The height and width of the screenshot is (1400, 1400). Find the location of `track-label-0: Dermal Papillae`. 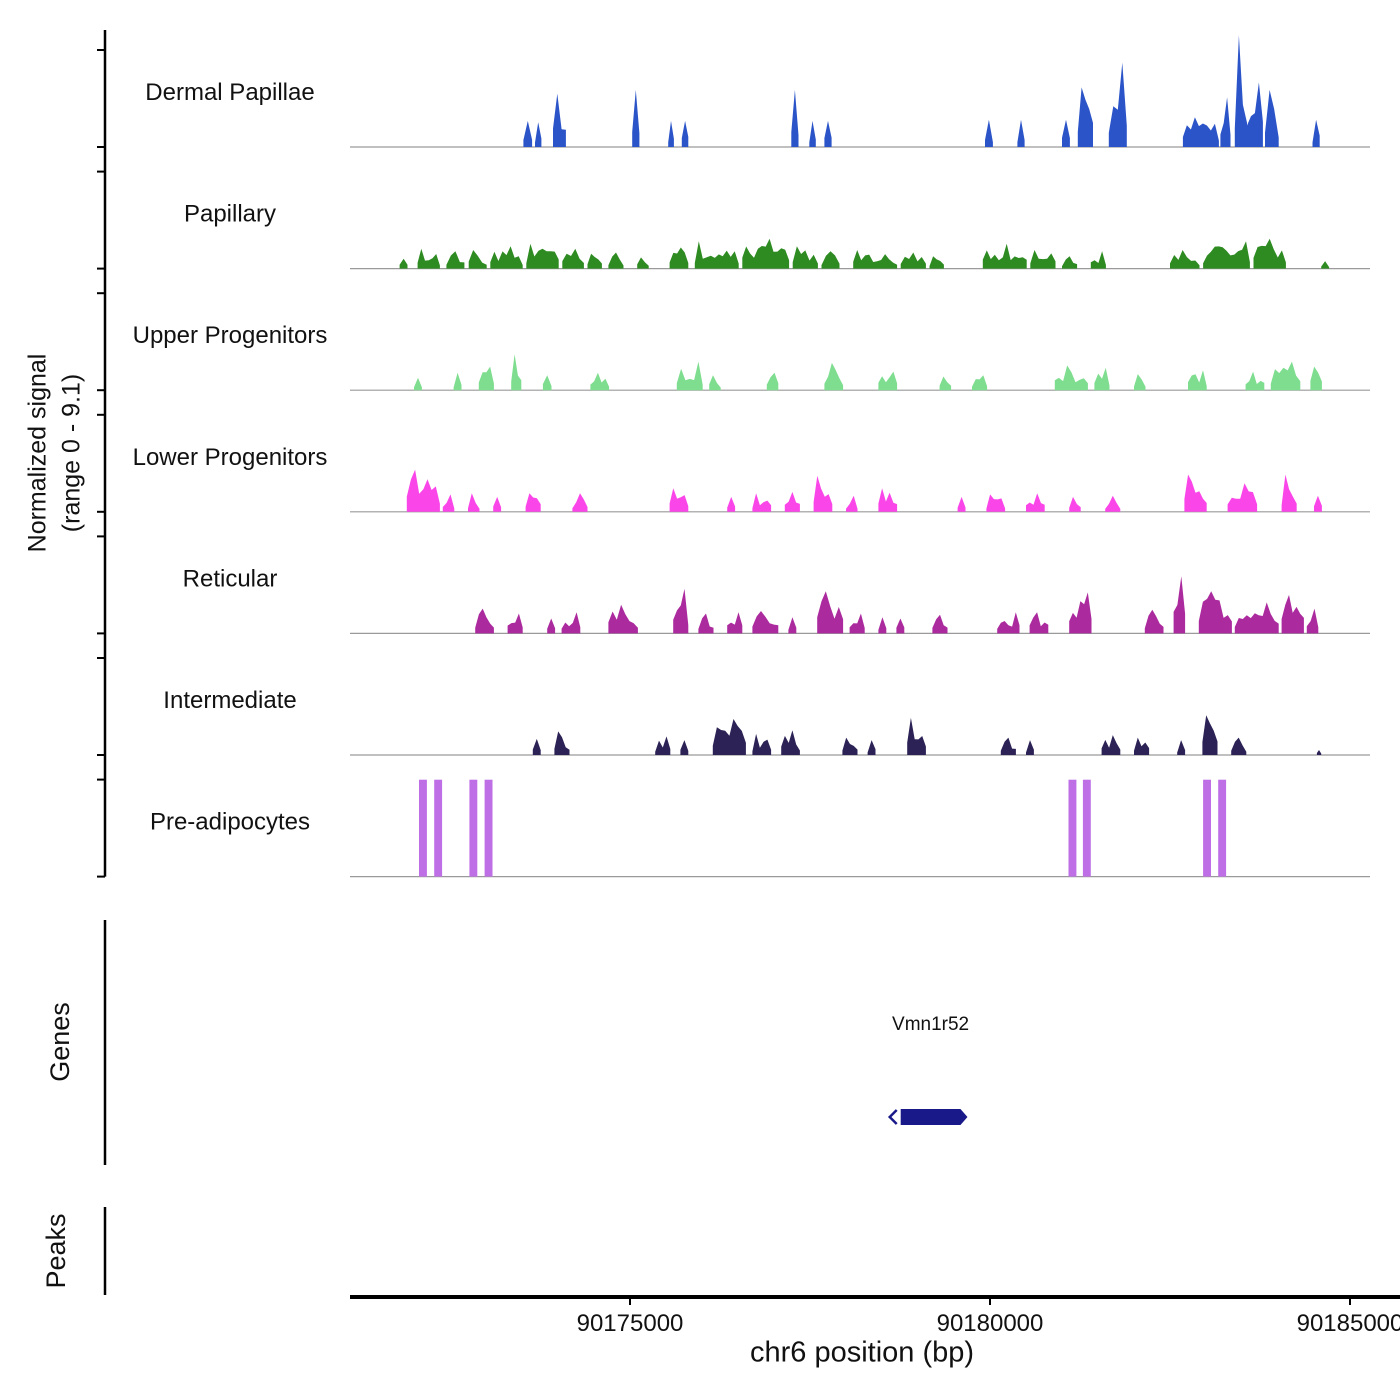

track-label-0: Dermal Papillae is located at coordinates (229, 92).